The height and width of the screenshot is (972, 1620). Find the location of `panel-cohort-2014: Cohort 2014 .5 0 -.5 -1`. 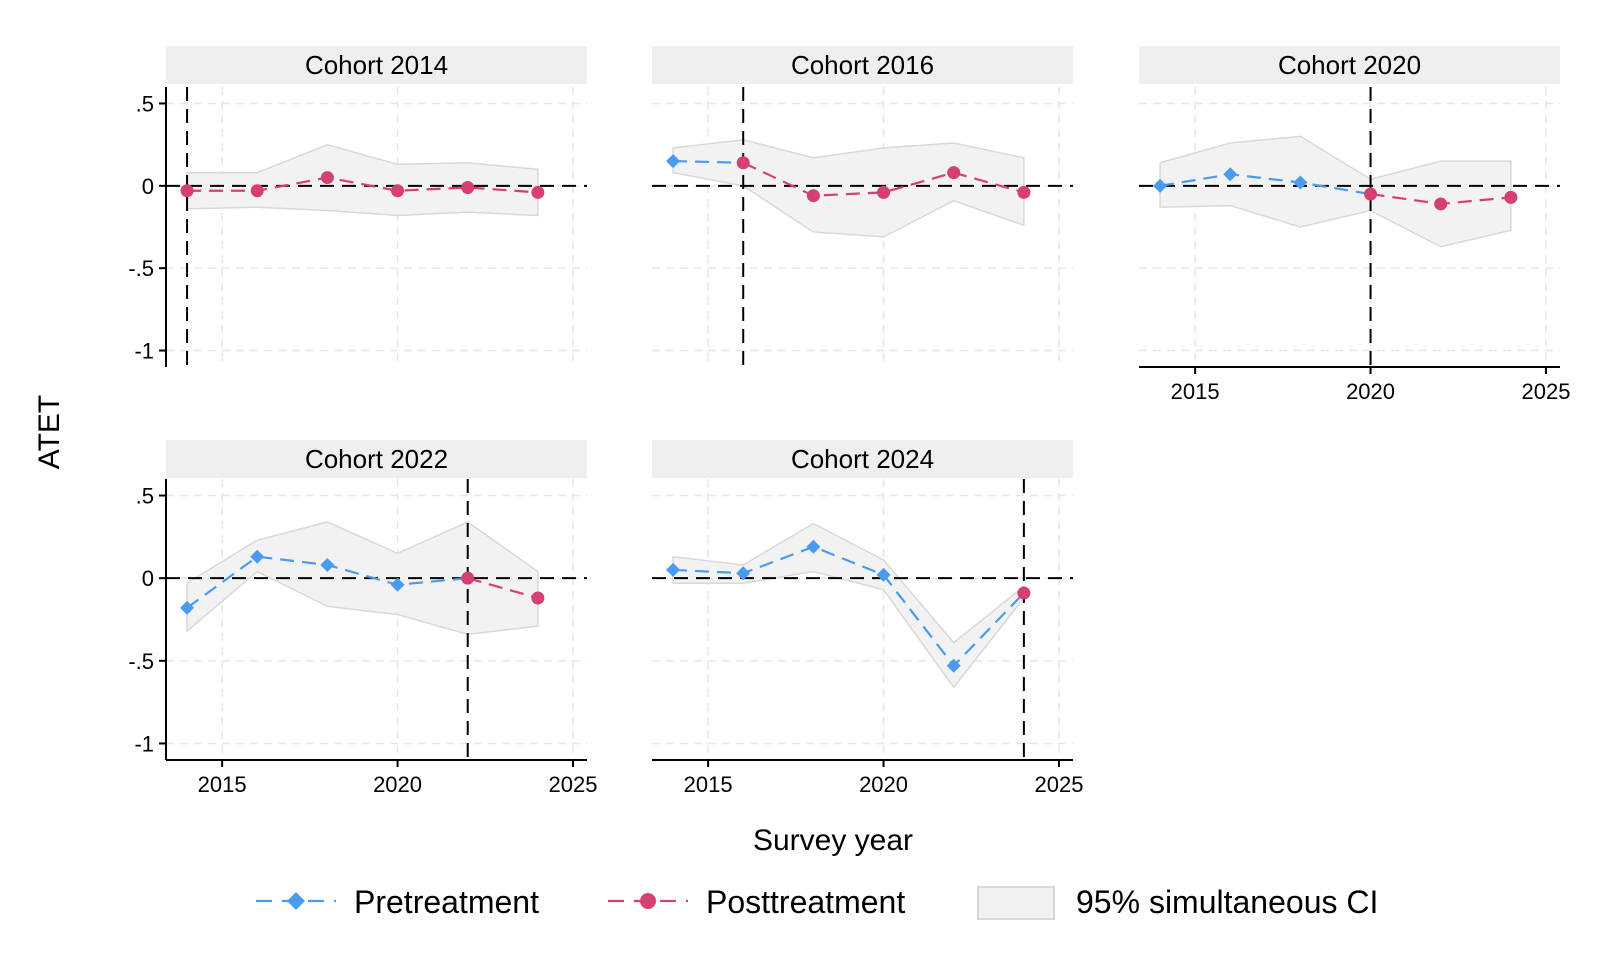

panel-cohort-2014: Cohort 2014 .5 0 -.5 -1 is located at coordinates (357, 206).